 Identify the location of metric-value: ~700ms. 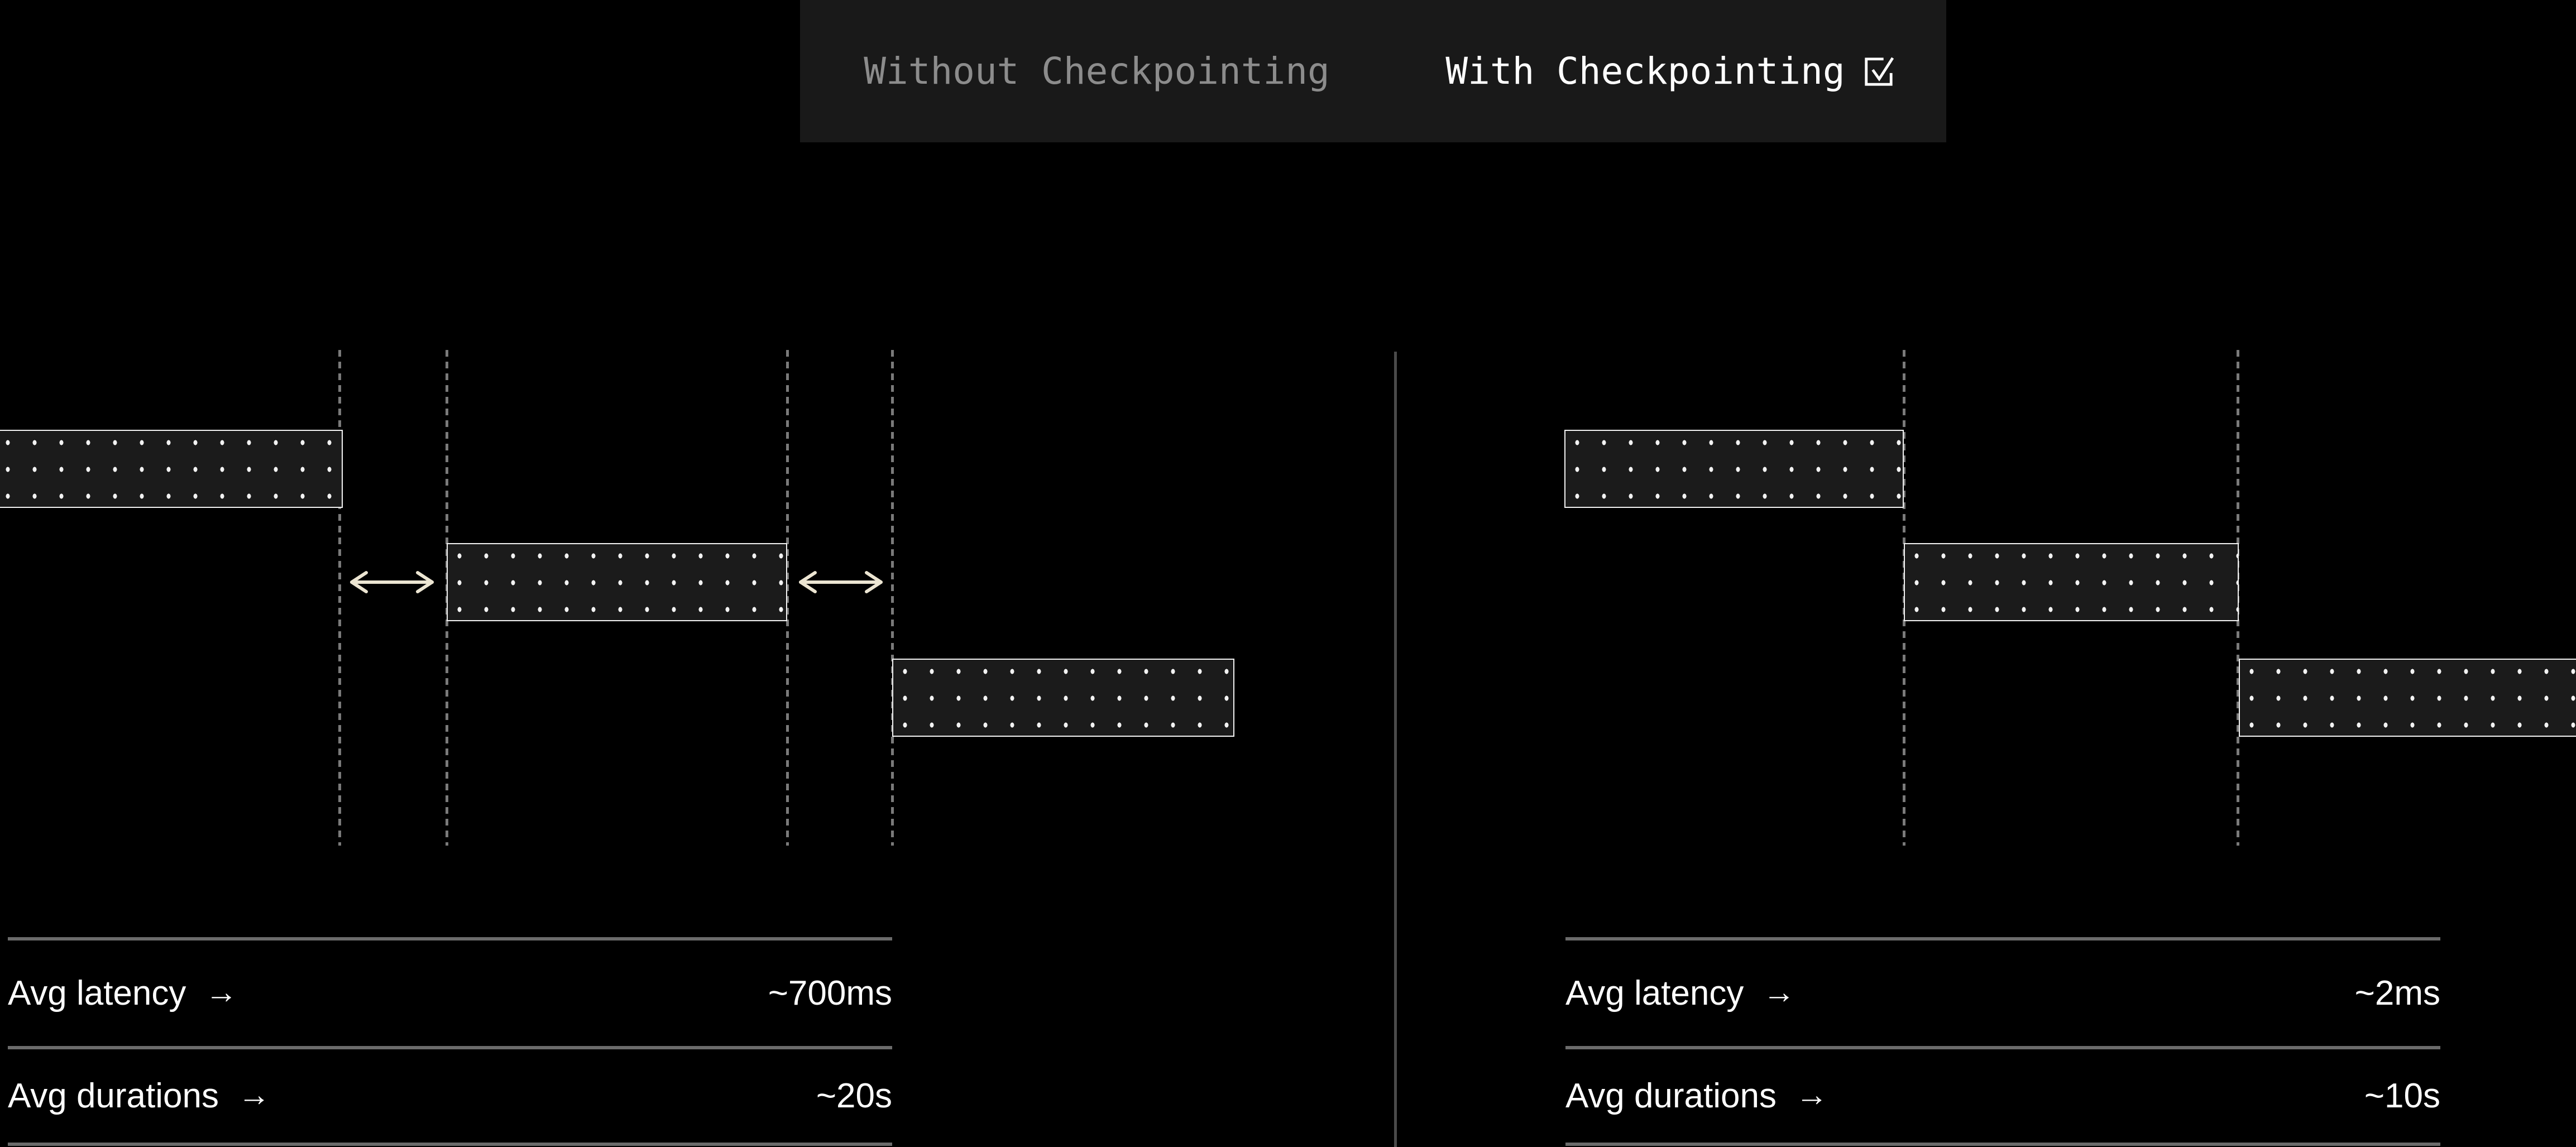
(830, 993).